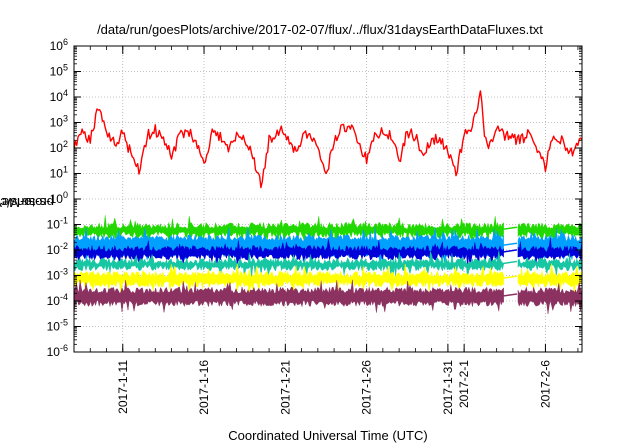 The width and height of the screenshot is (640, 448). What do you see at coordinates (64, 272) in the screenshot?
I see `y-tick-label-exponent: -3` at bounding box center [64, 272].